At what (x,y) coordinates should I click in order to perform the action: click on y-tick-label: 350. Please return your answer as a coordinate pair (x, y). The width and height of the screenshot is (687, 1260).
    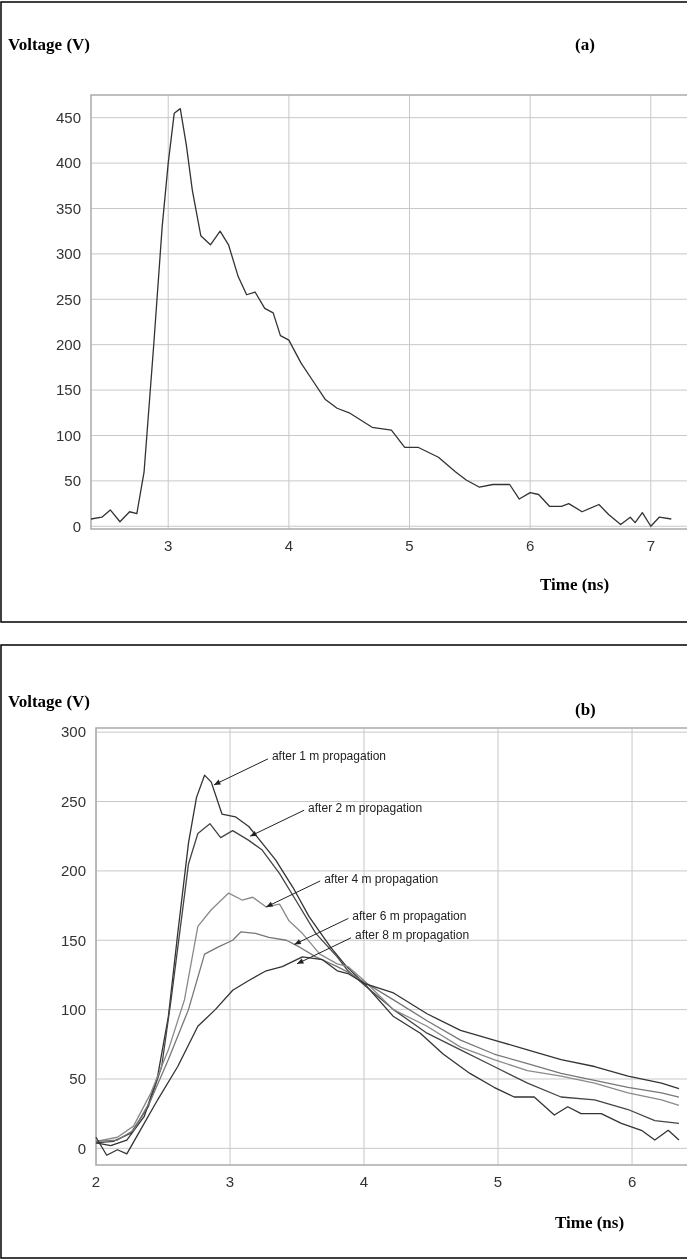
    Looking at the image, I should click on (68, 208).